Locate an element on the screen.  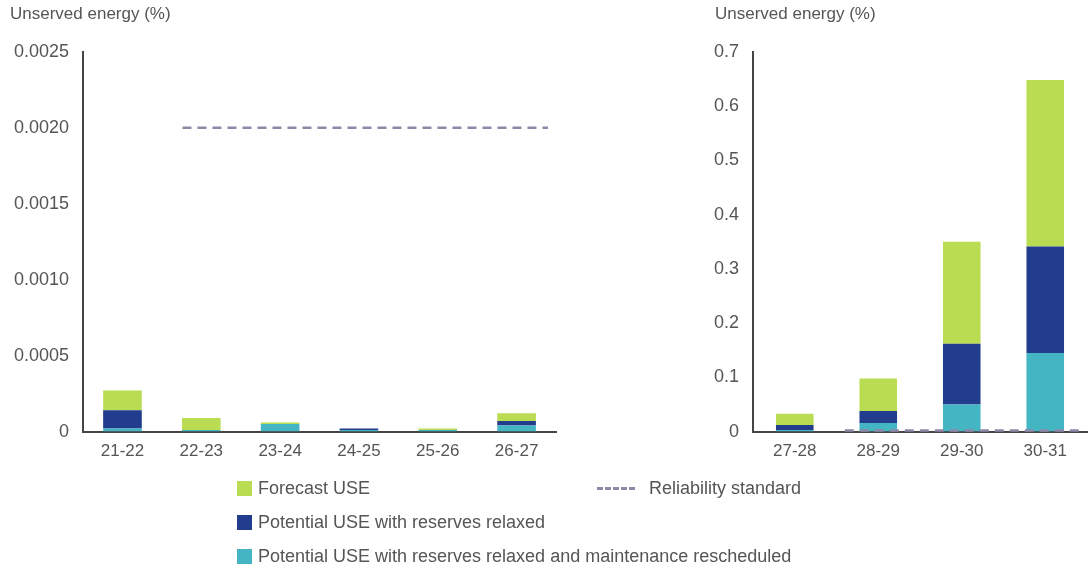
x-tick-label: 21-22 is located at coordinates (122, 451).